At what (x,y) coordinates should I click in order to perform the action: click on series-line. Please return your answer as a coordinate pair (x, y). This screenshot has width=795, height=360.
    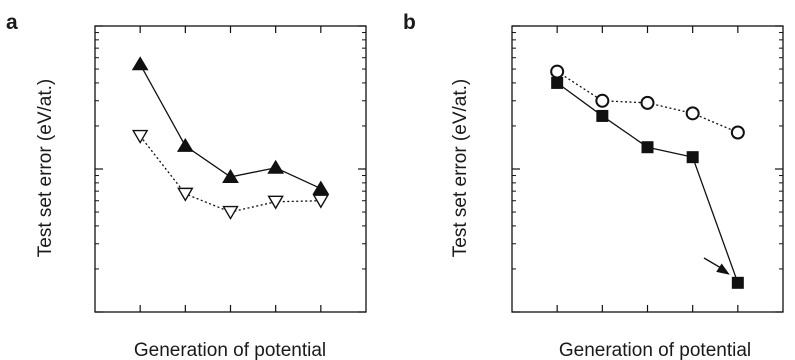
    Looking at the image, I should click on (647, 183).